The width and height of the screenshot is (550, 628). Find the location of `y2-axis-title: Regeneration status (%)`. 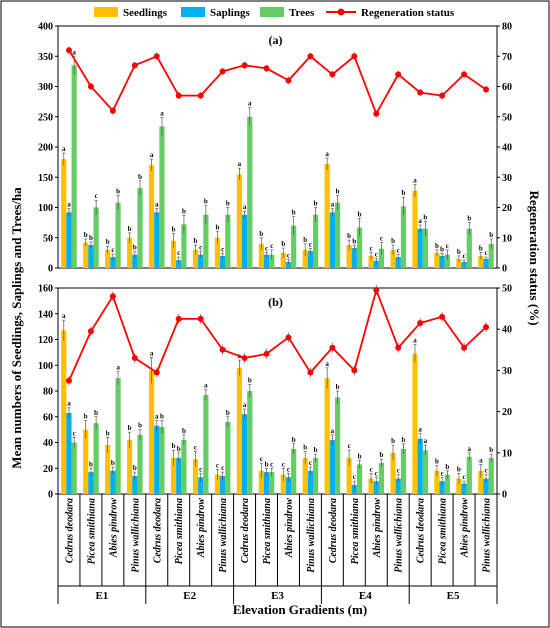

y2-axis-title: Regeneration status (%) is located at coordinates (534, 257).